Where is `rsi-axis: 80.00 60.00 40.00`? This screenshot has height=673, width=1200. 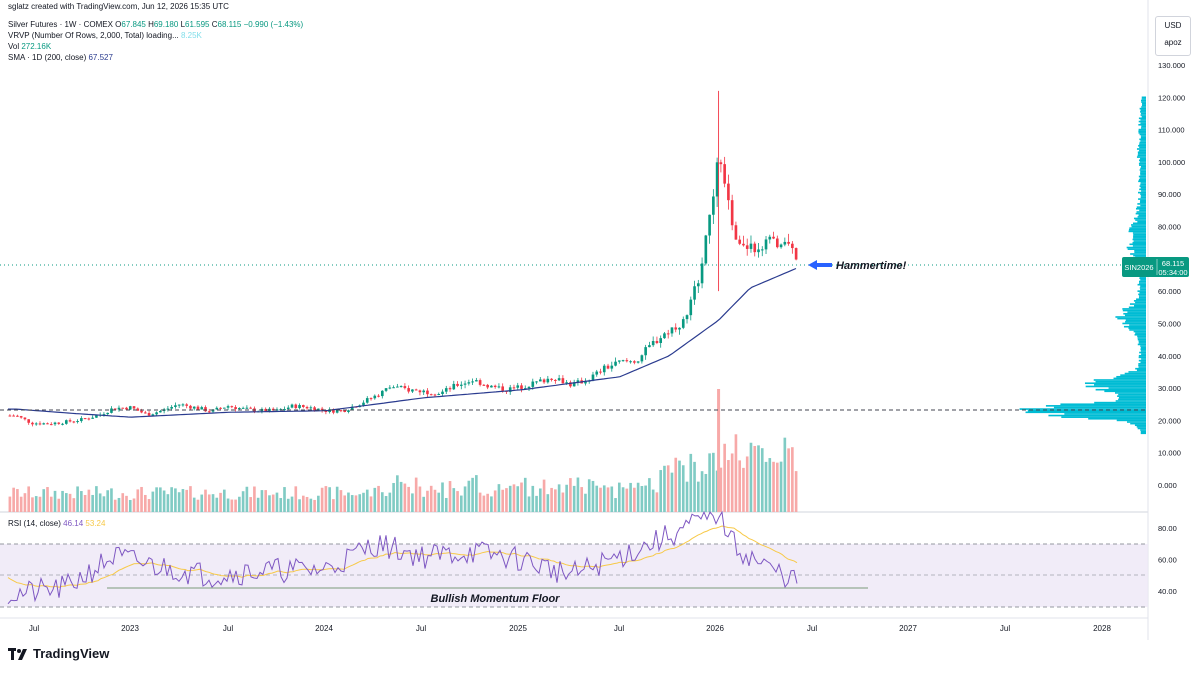
rsi-axis: 80.00 60.00 40.00 is located at coordinates (1167, 560).